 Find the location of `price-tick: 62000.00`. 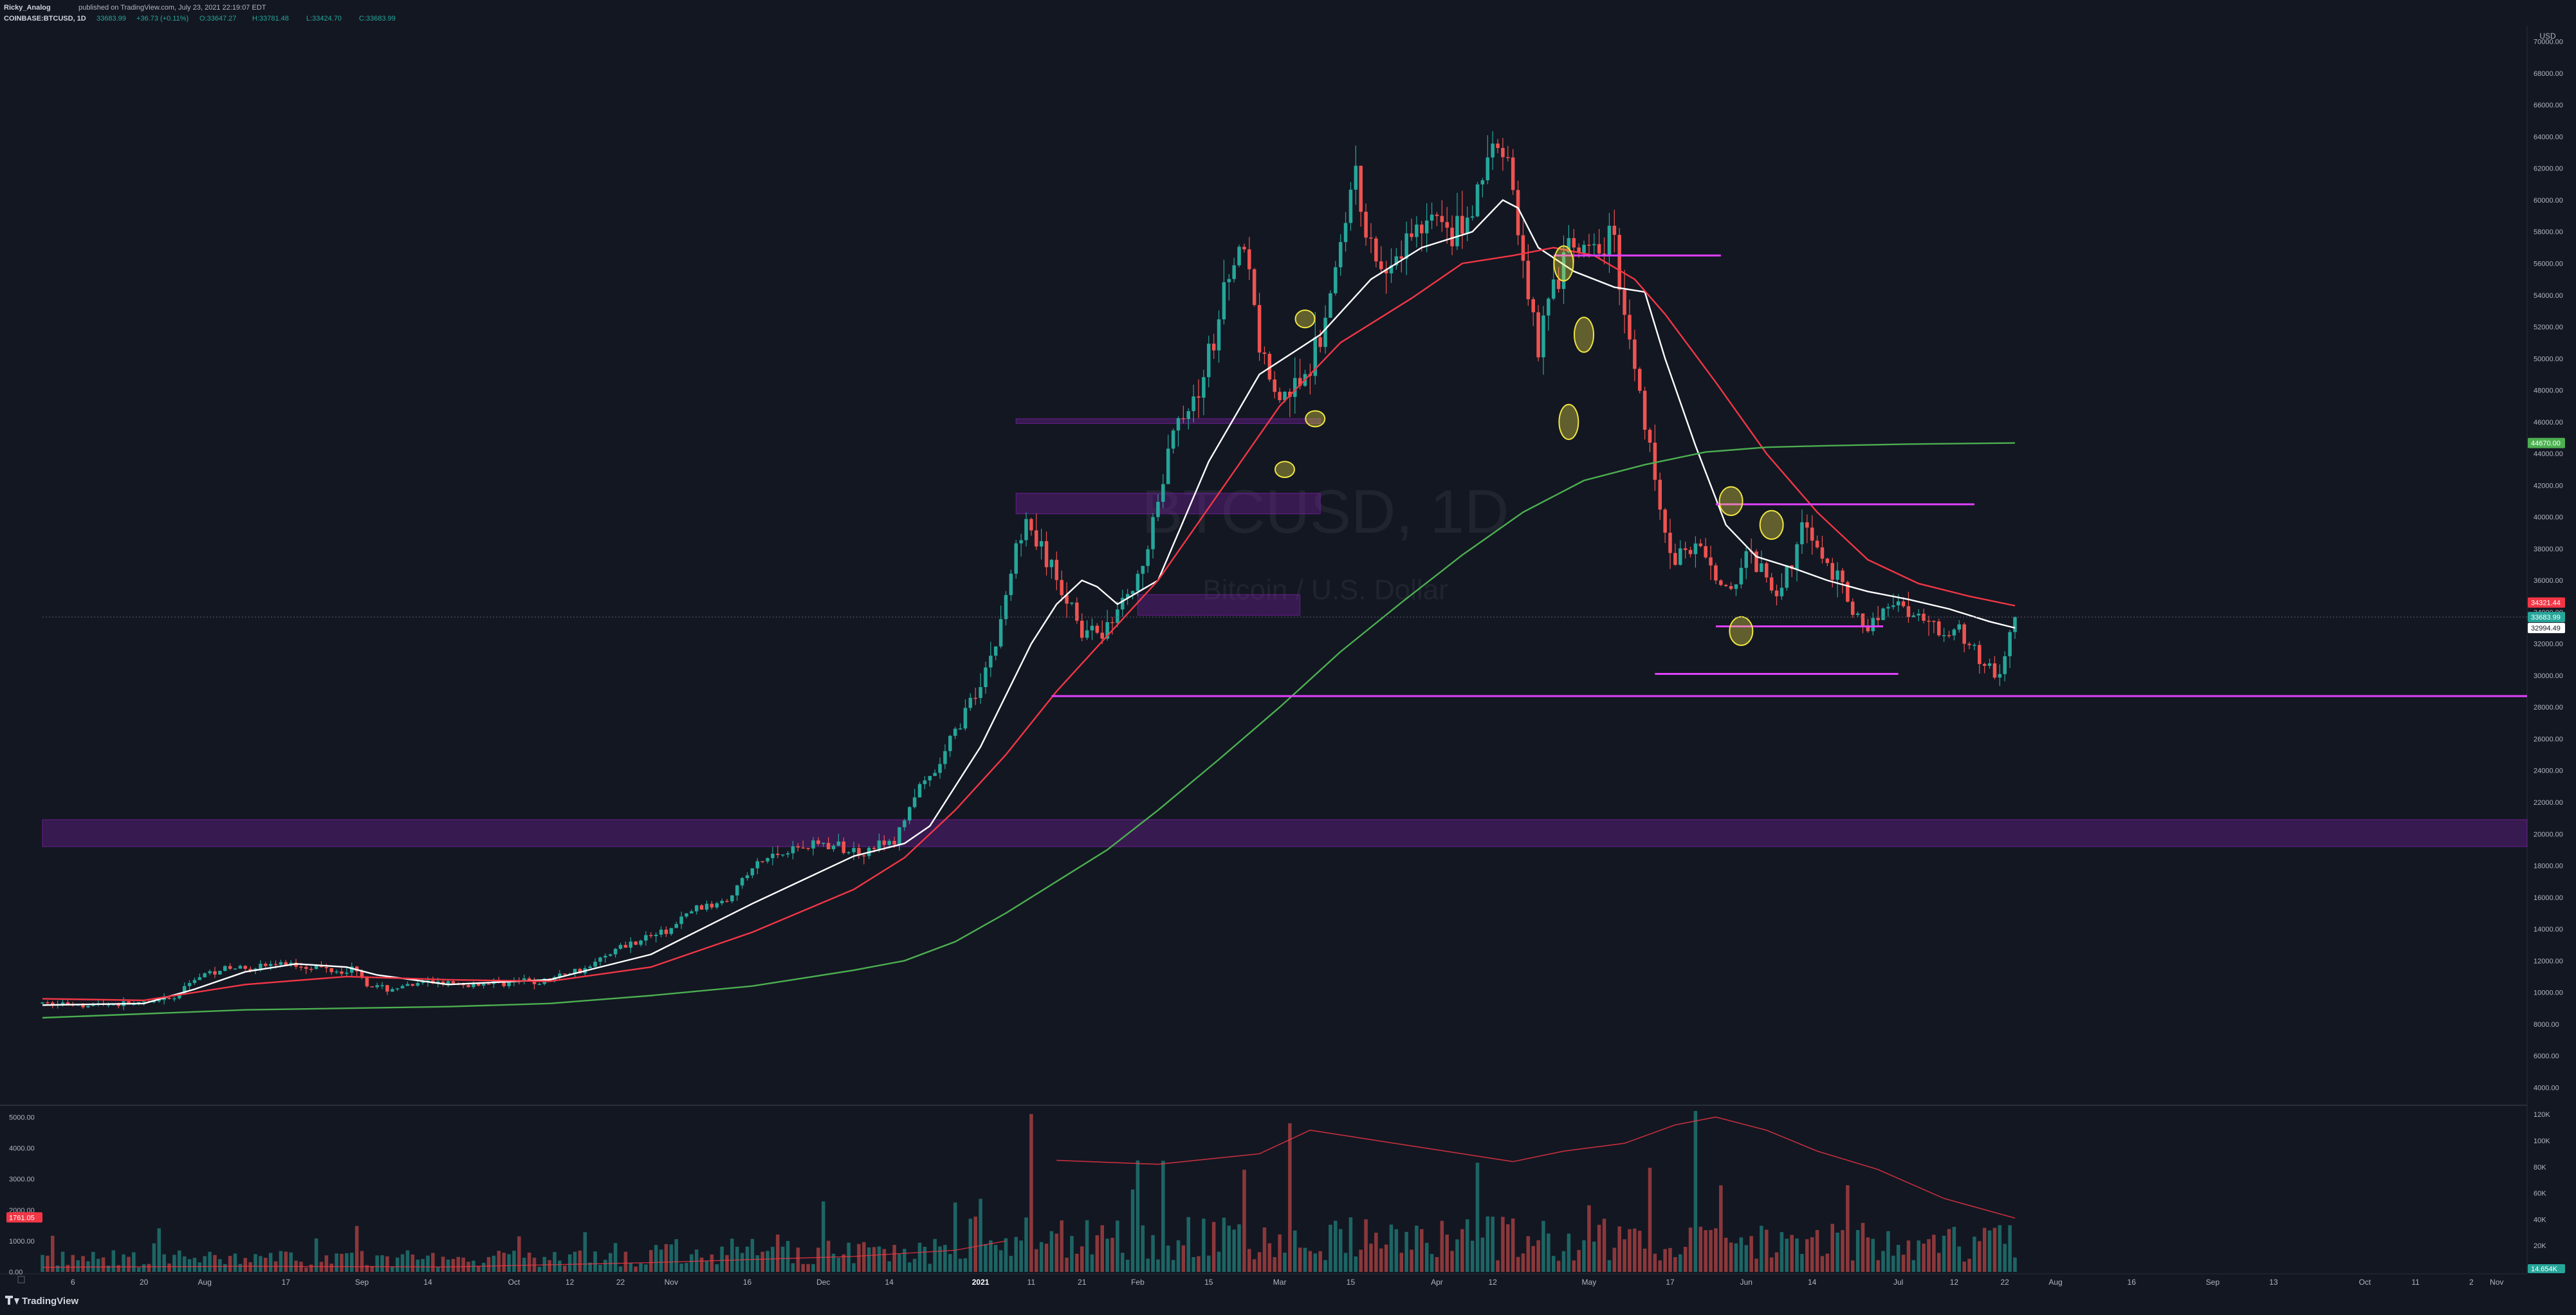

price-tick: 62000.00 is located at coordinates (2548, 169).